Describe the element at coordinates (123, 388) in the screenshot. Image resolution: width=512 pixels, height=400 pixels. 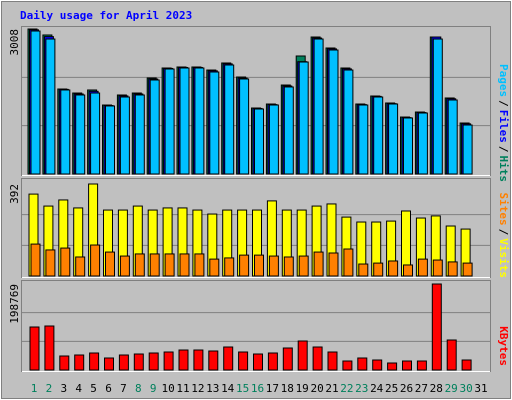
I see `x-tick-label: 7` at that location.